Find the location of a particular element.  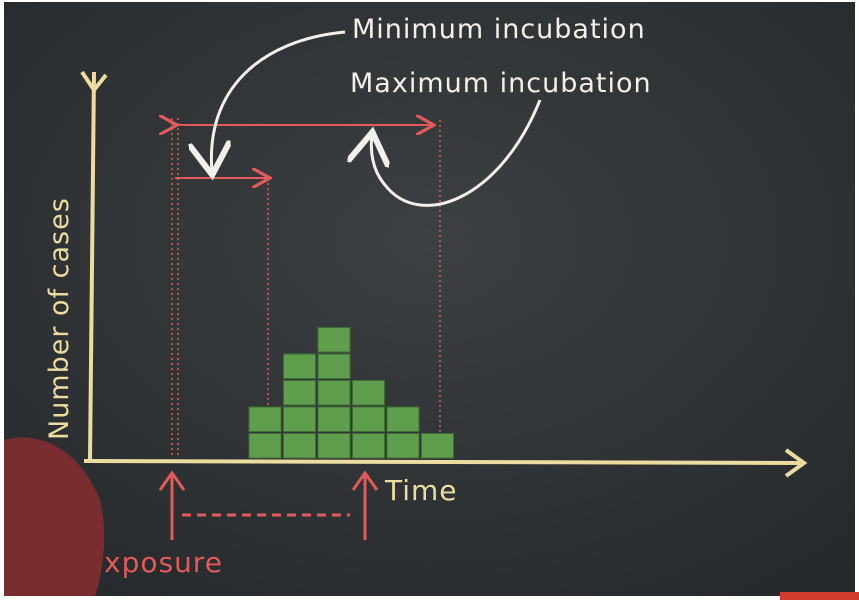

y-arrow is located at coordinates (94, 82).